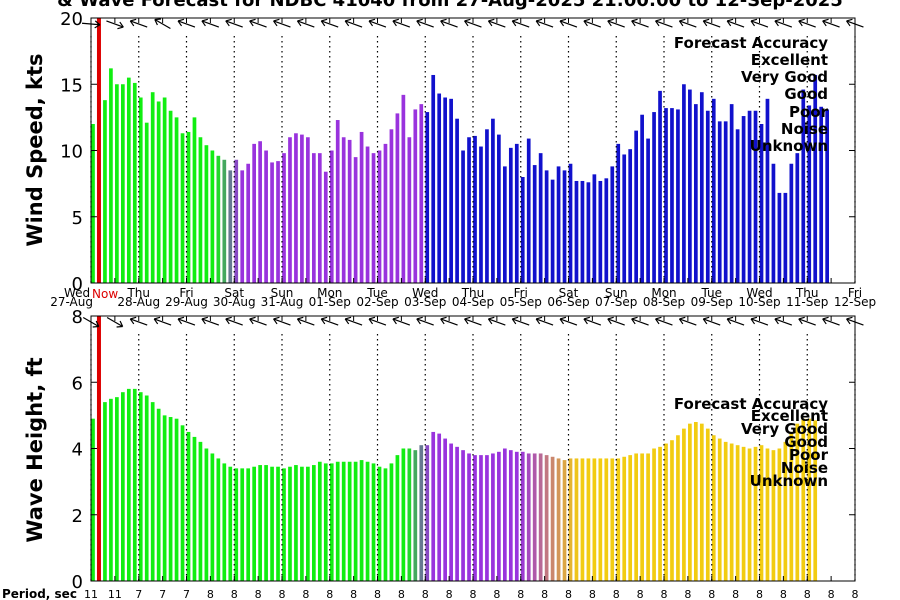  What do you see at coordinates (473, 302) in the screenshot?
I see `date-label: 04-Sep` at bounding box center [473, 302].